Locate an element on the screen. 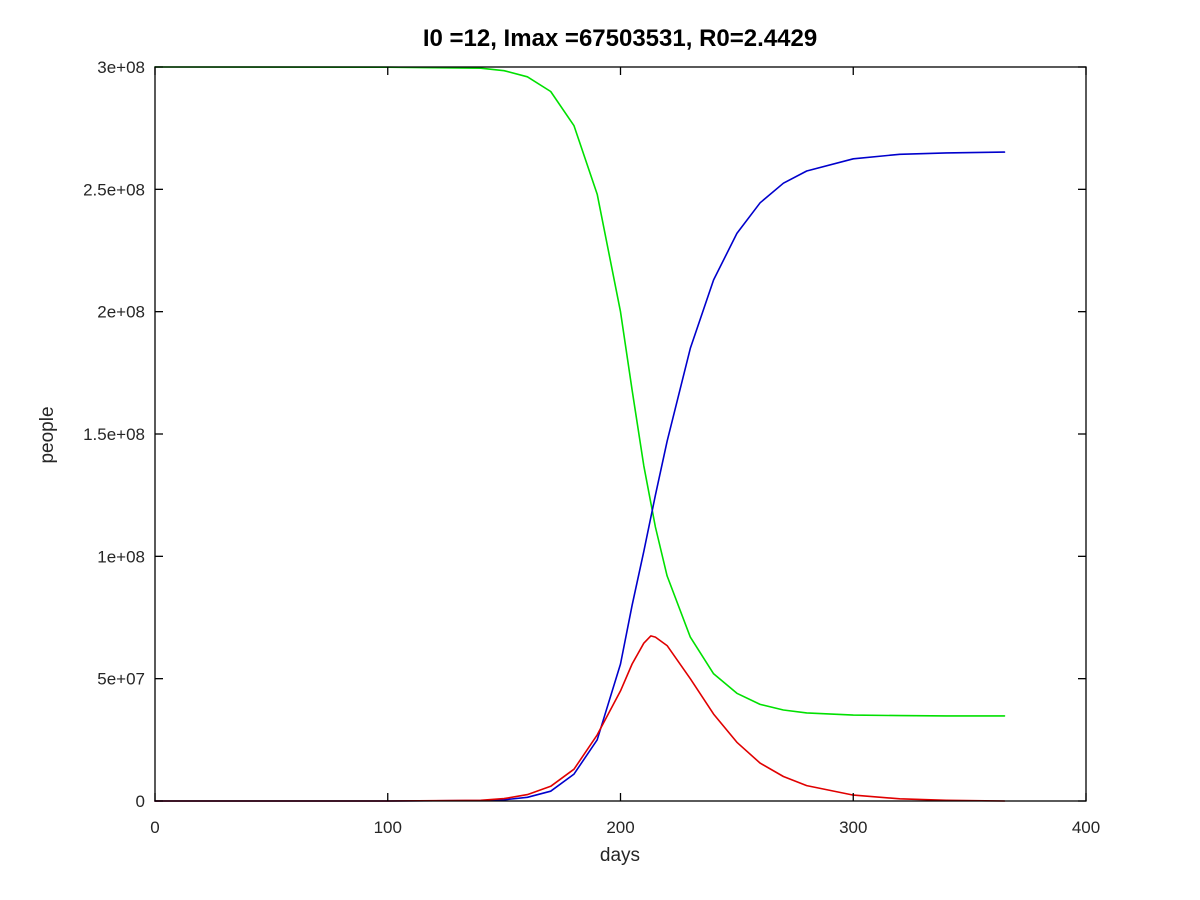 The width and height of the screenshot is (1200, 900). y-tick-label: 1.5e+08 is located at coordinates (114, 434).